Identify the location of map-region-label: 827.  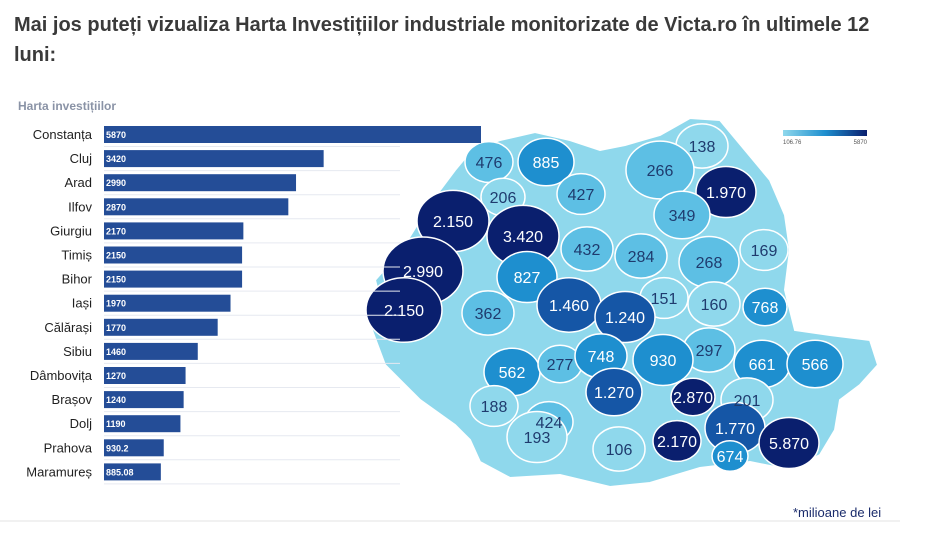
(527, 278).